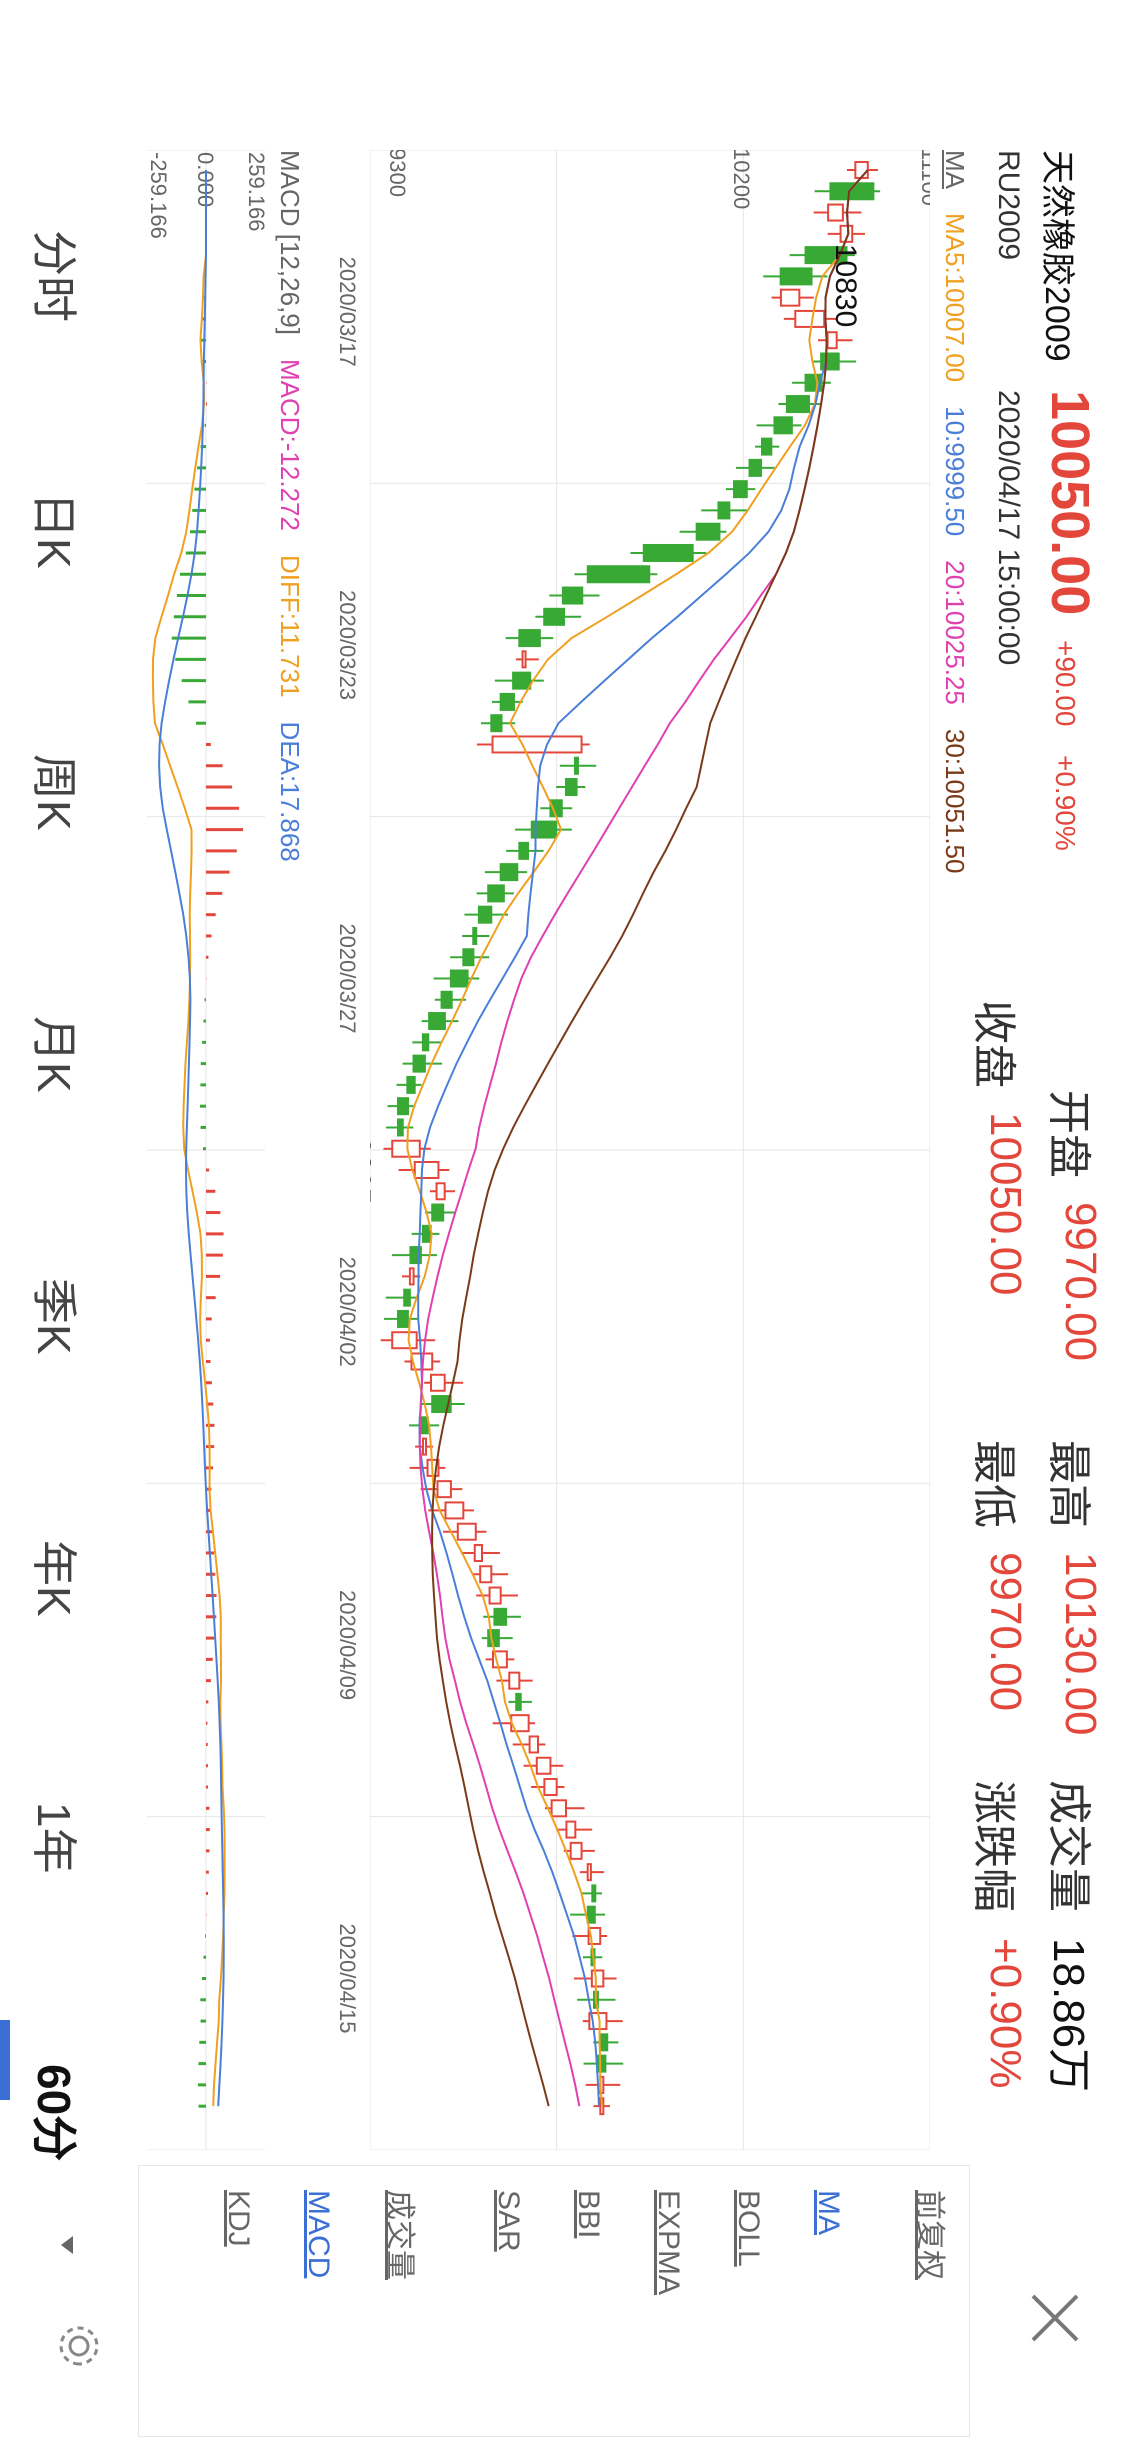 The image size is (1125, 2437). I want to click on ma-title: MA, so click(955, 169).